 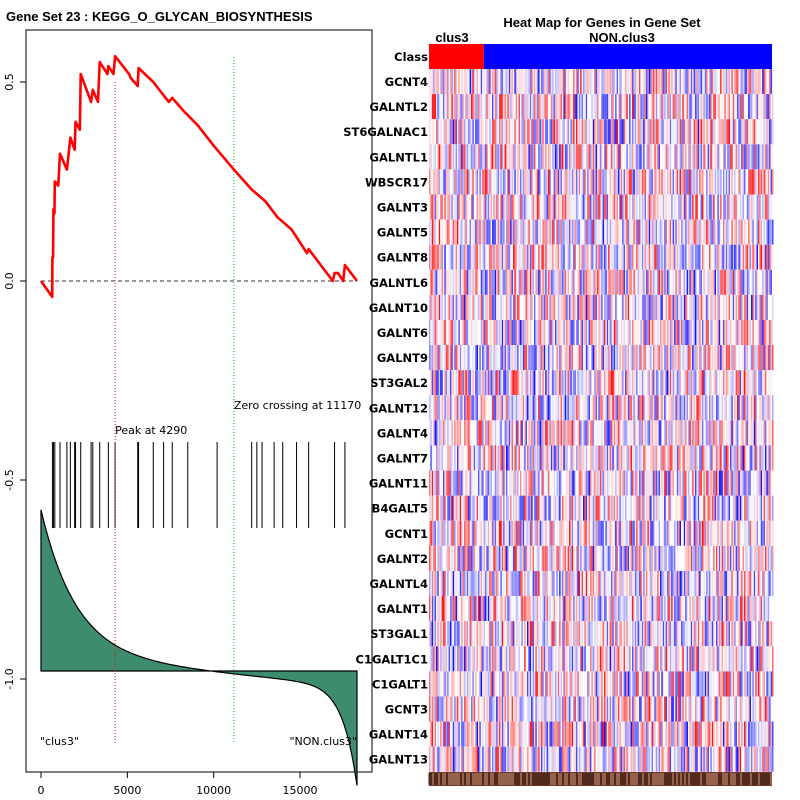 I want to click on gene-label: GALNT2, so click(x=402, y=559).